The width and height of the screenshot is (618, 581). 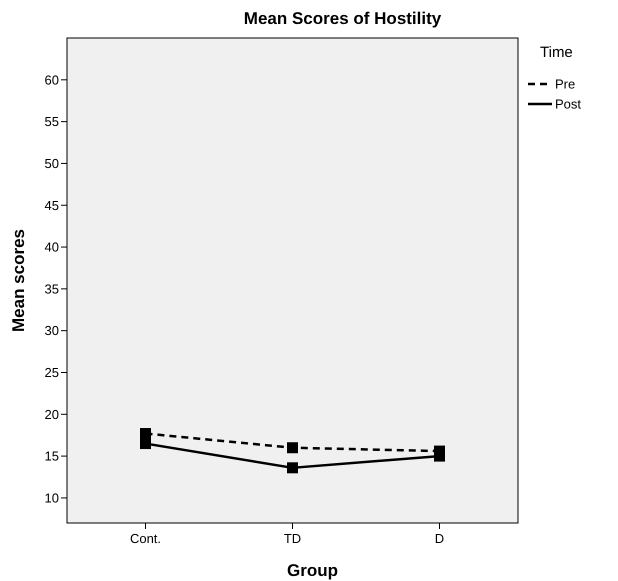 I want to click on legend-label: Pre, so click(x=565, y=84).